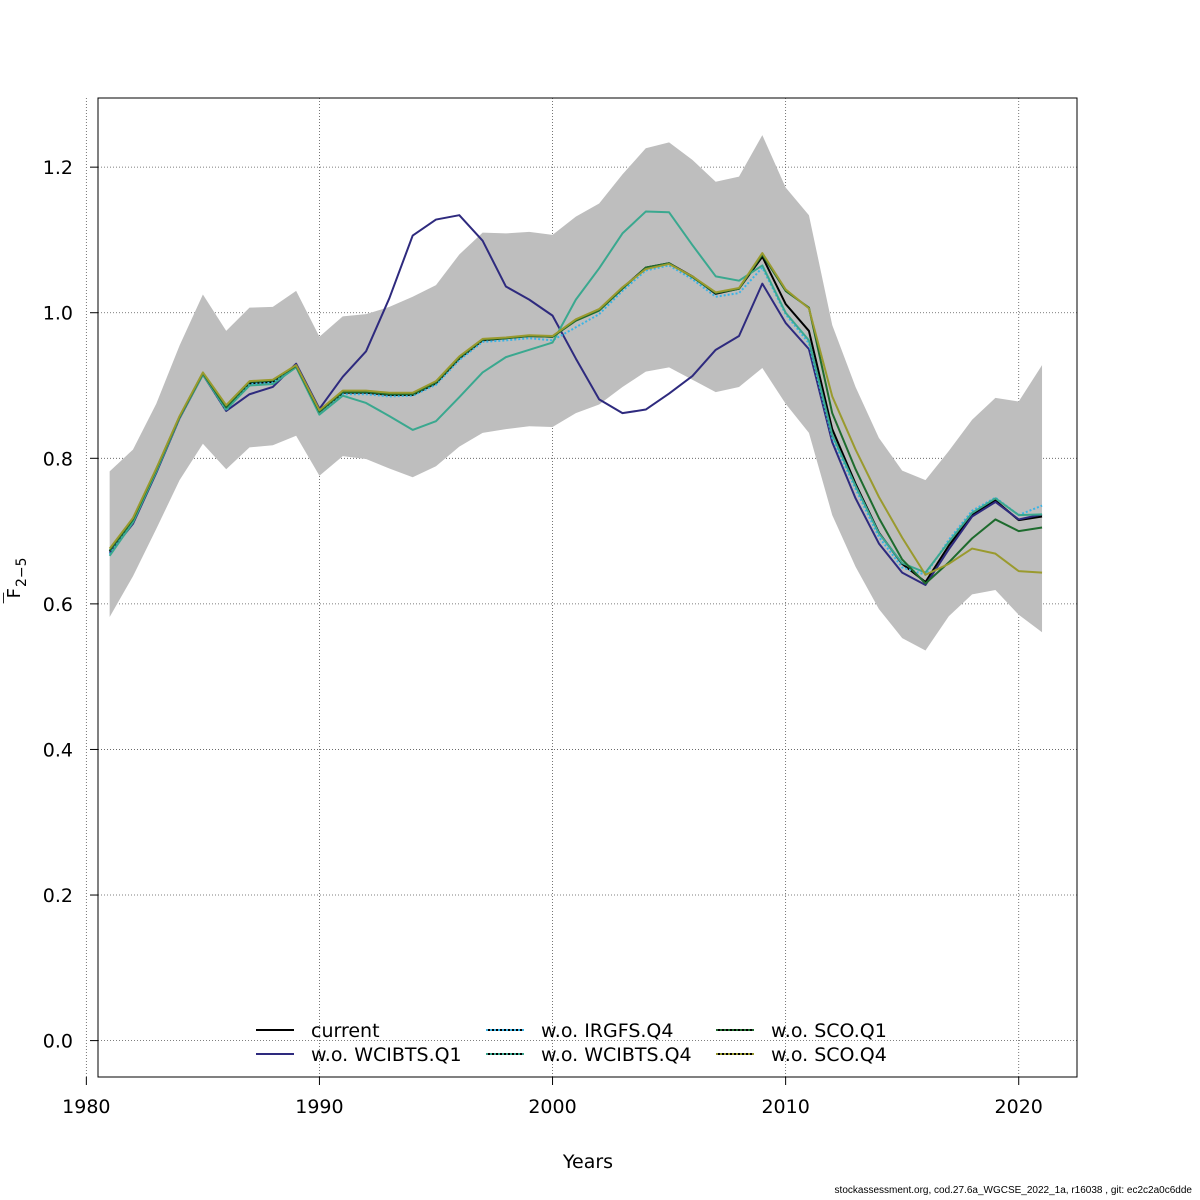  I want to click on y-axis-label-bar: —, so click(5, 598).